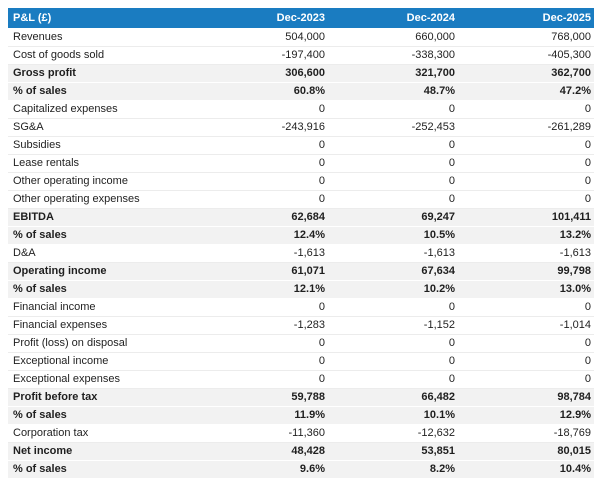 Image resolution: width=600 pixels, height=499 pixels. Describe the element at coordinates (393, 451) in the screenshot. I see `cell-value: 53,851` at that location.